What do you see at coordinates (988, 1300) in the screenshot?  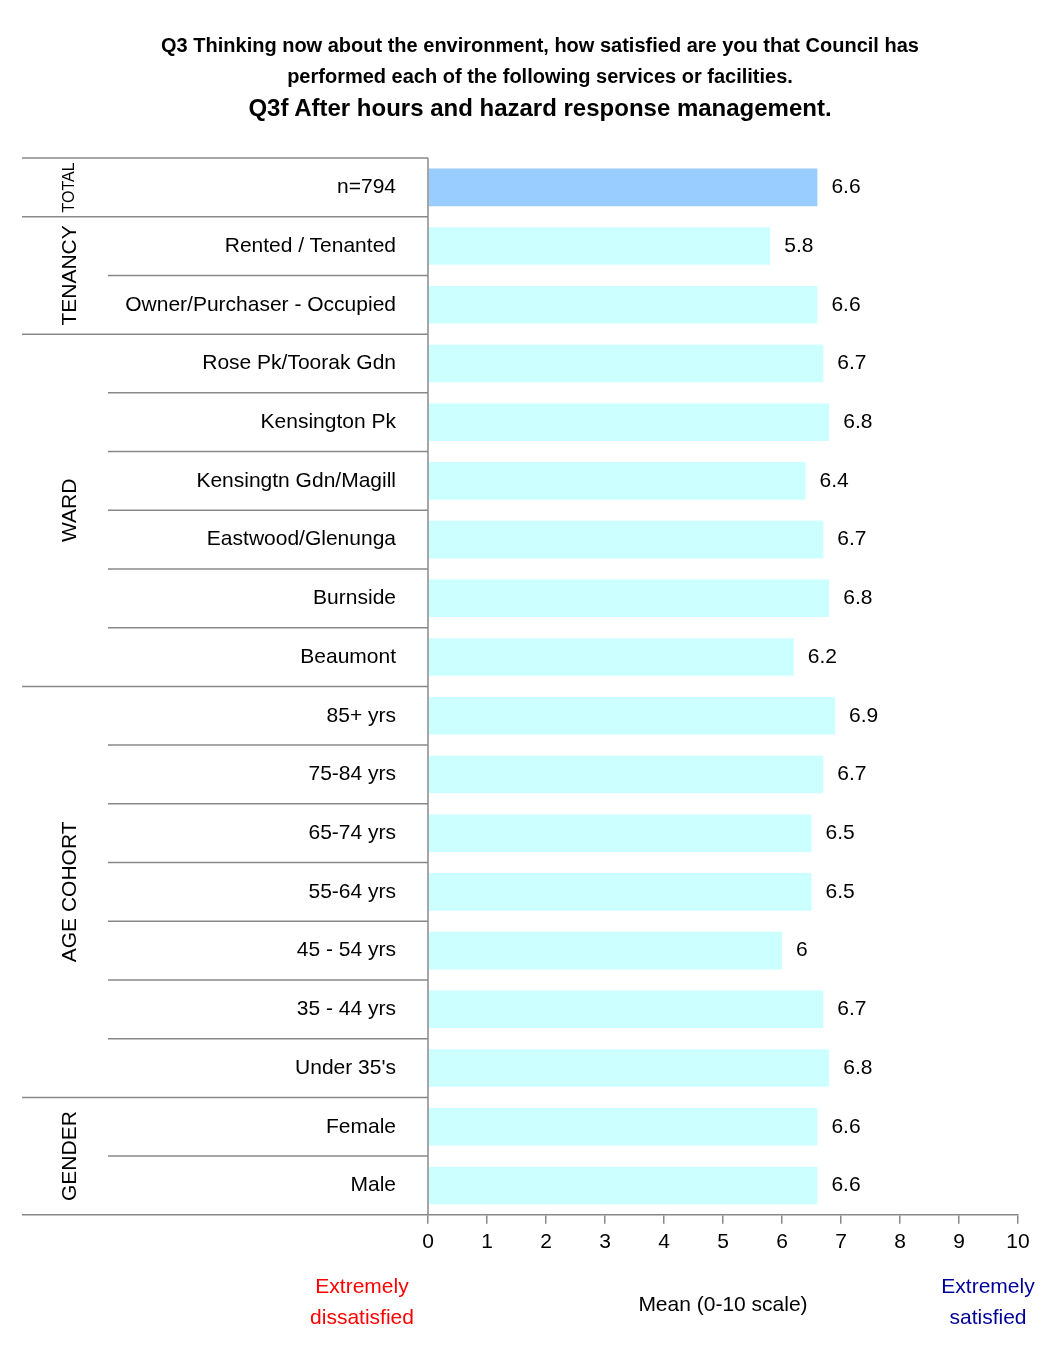 I see `text: Extremely satisfied` at bounding box center [988, 1300].